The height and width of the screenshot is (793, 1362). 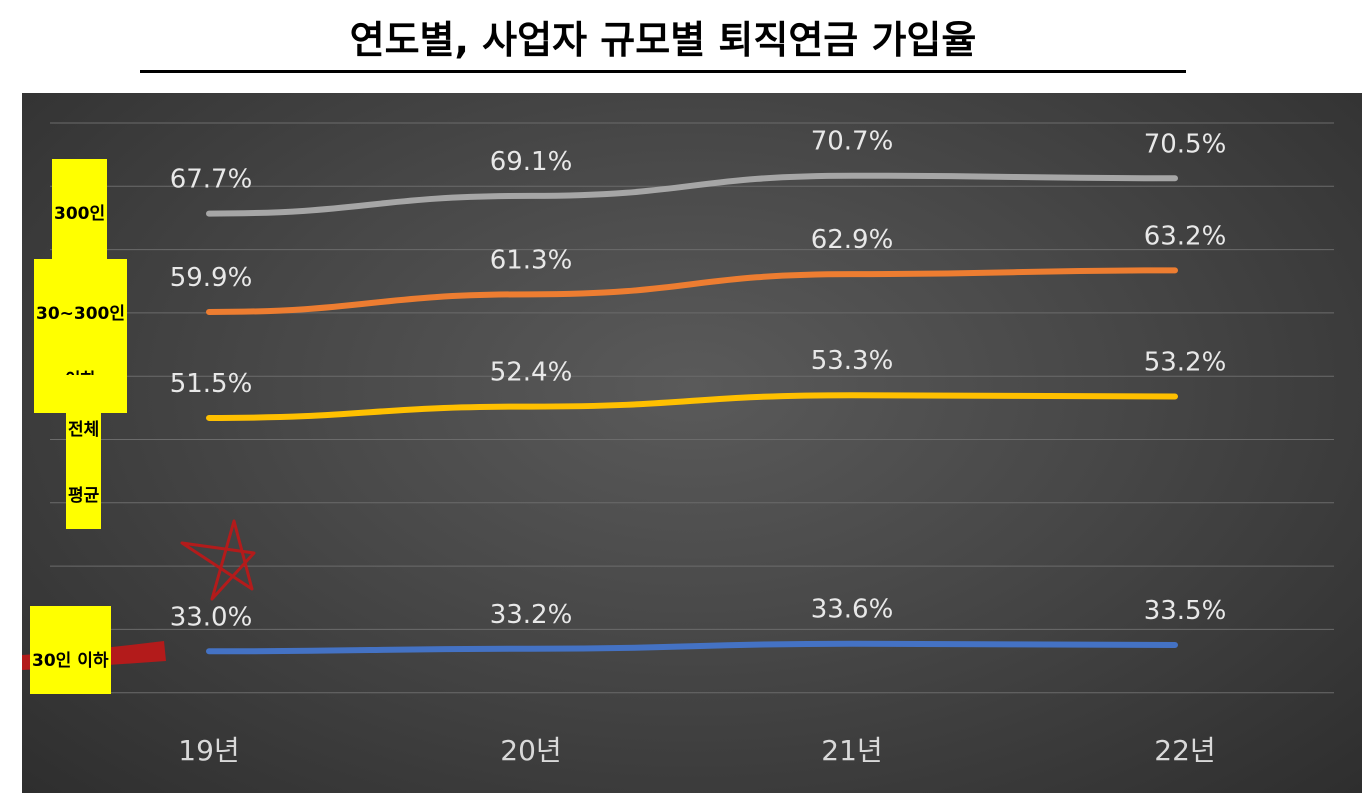 What do you see at coordinates (531, 373) in the screenshot?
I see `data-label: 52.4%` at bounding box center [531, 373].